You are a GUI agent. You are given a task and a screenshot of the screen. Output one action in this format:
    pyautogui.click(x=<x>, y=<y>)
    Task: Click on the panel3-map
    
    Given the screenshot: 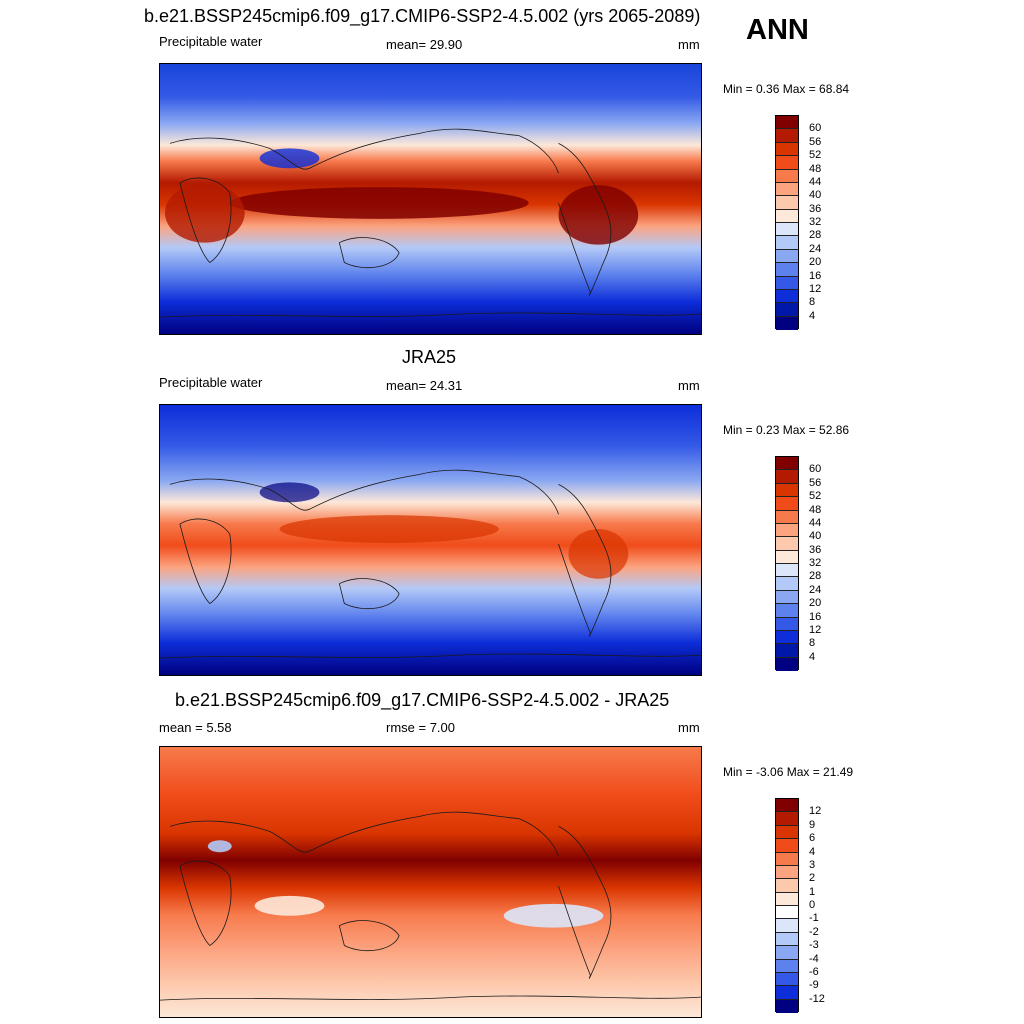 What is the action you would take?
    pyautogui.click(x=430, y=882)
    